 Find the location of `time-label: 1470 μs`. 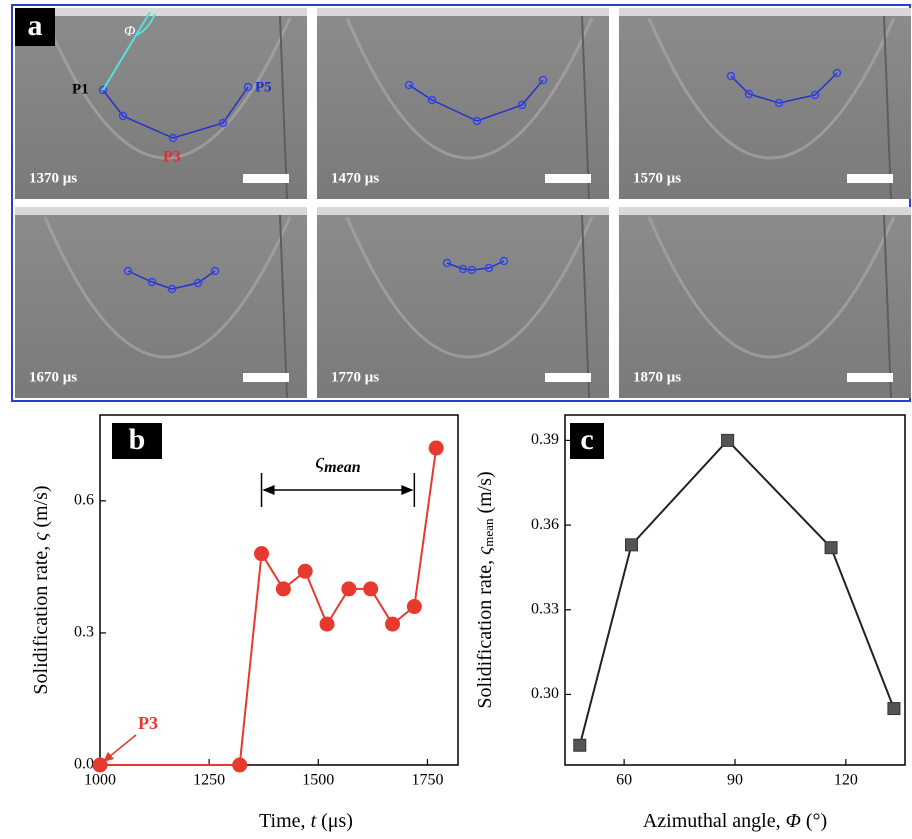

time-label: 1470 μs is located at coordinates (355, 178).